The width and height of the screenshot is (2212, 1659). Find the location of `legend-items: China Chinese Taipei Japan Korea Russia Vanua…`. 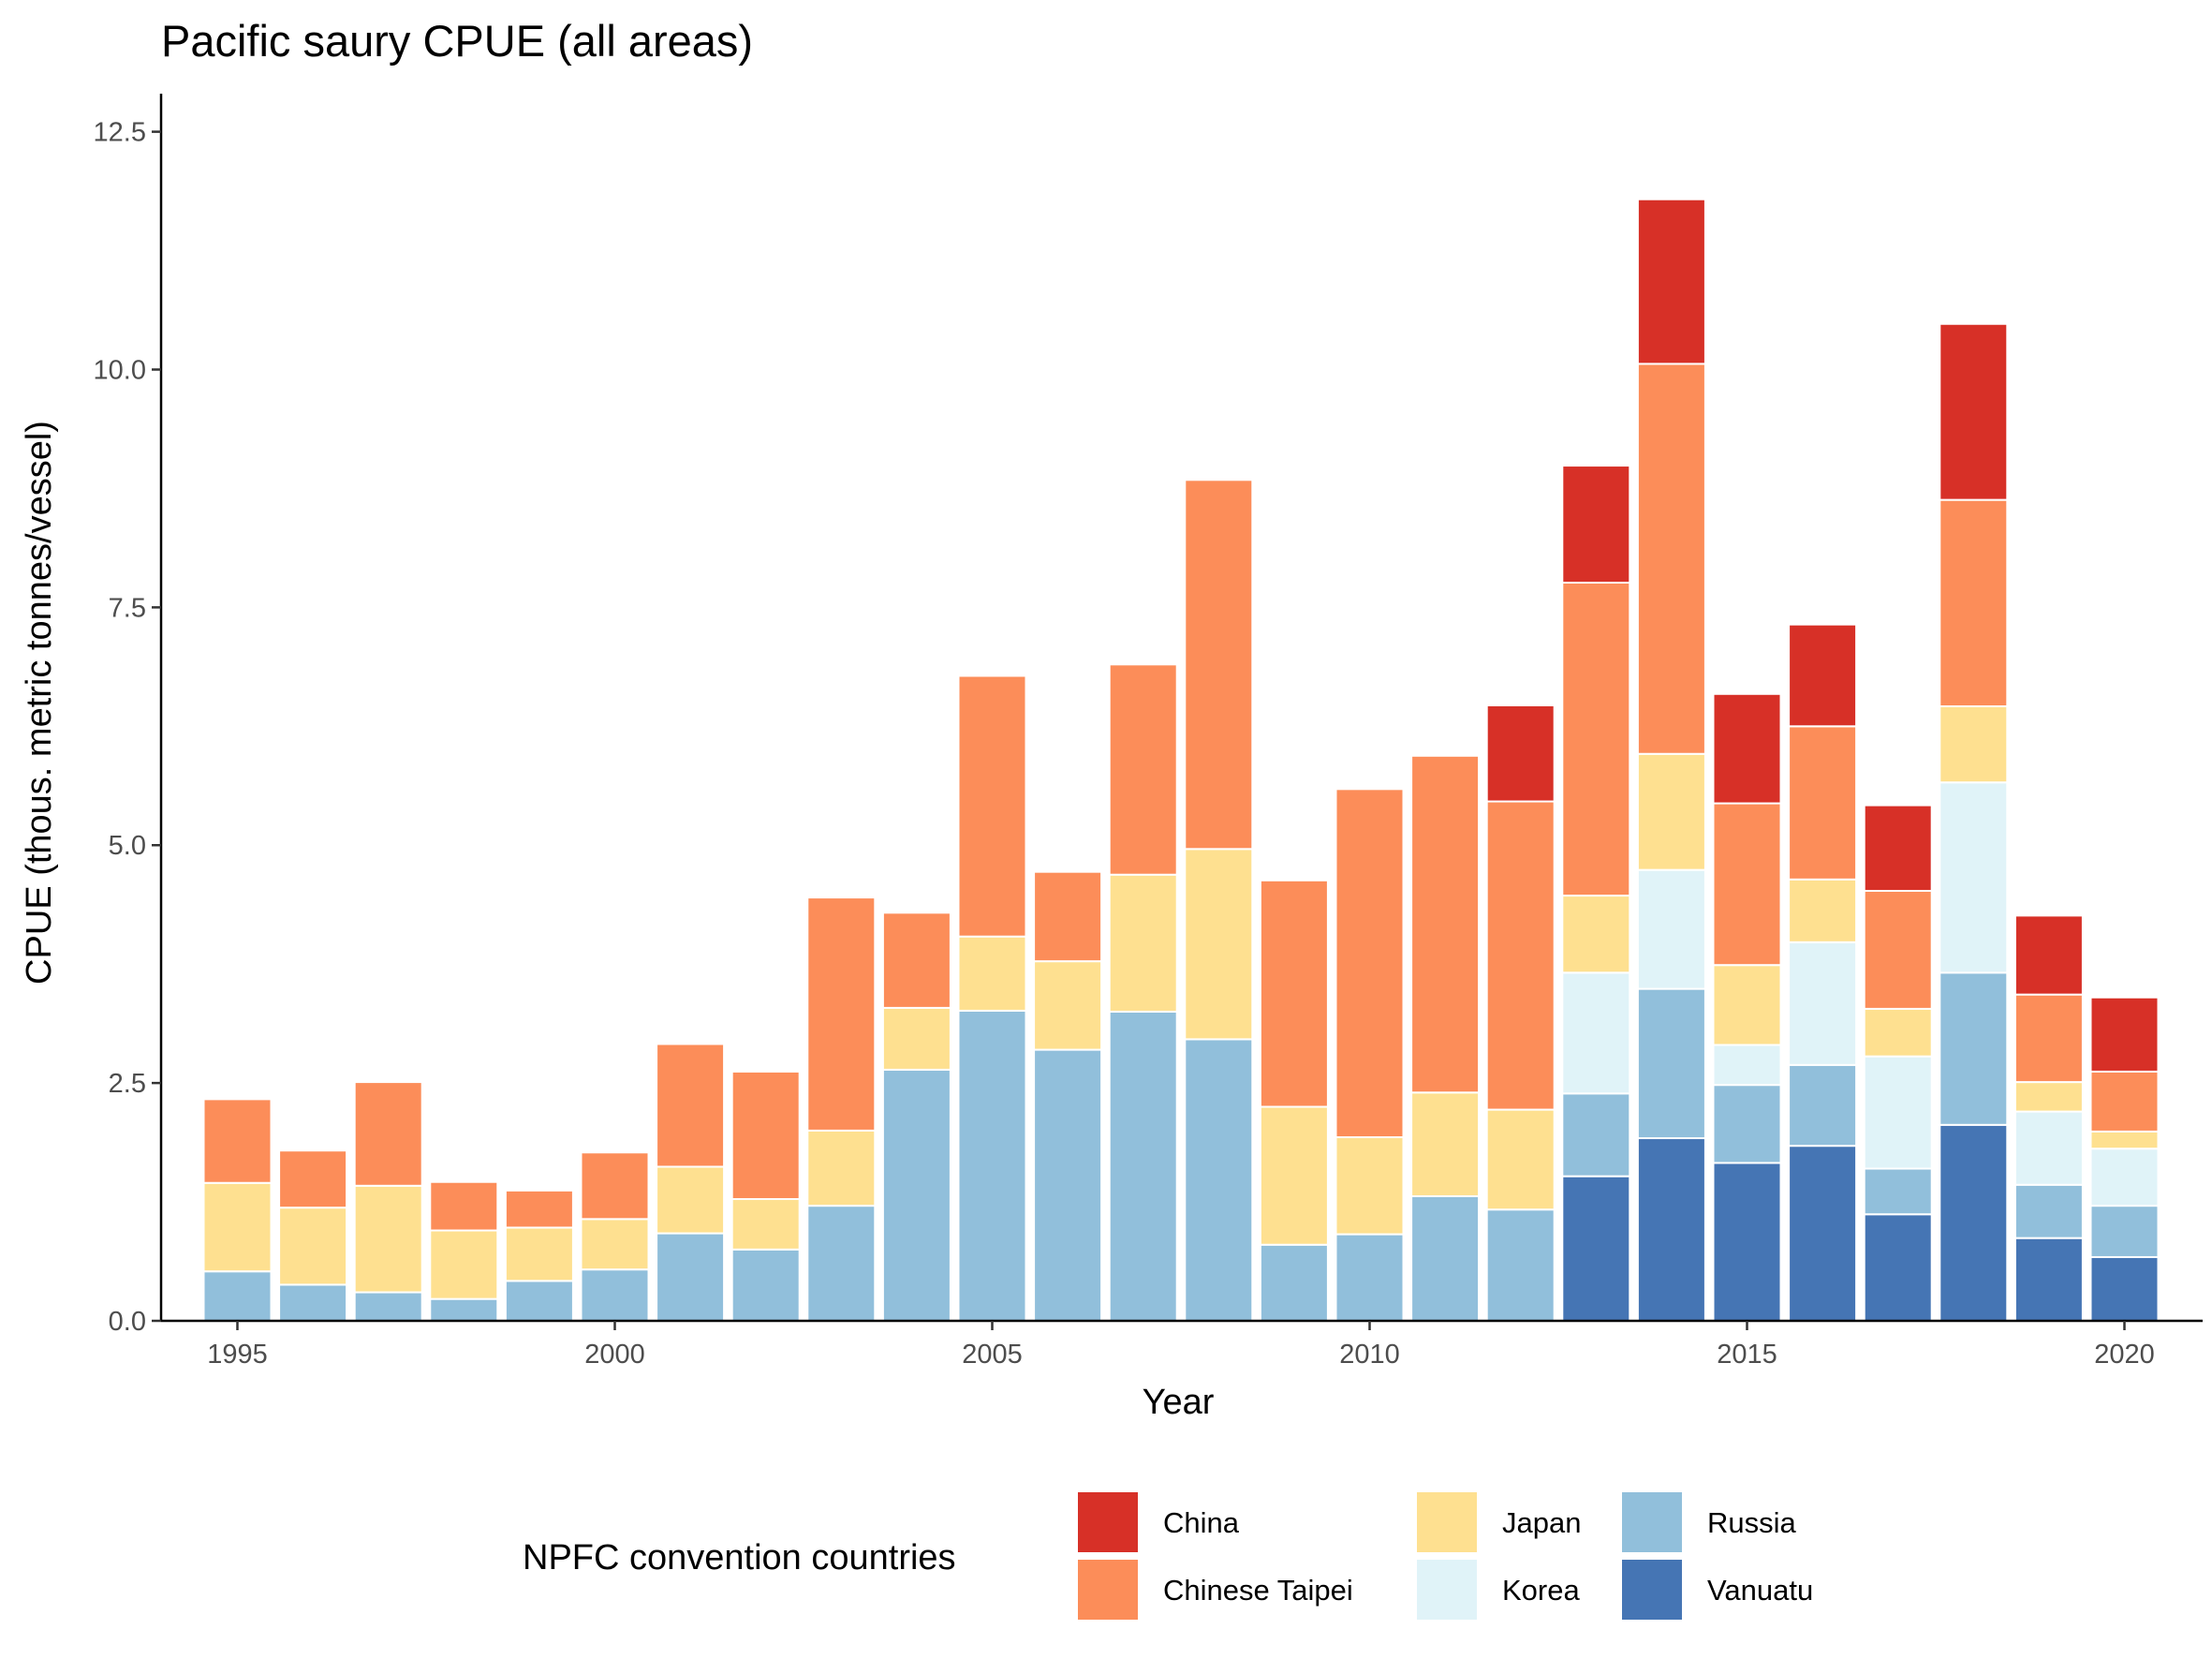

legend-items: China Chinese Taipei Japan Korea Russia Vanua… is located at coordinates (1444, 1556).